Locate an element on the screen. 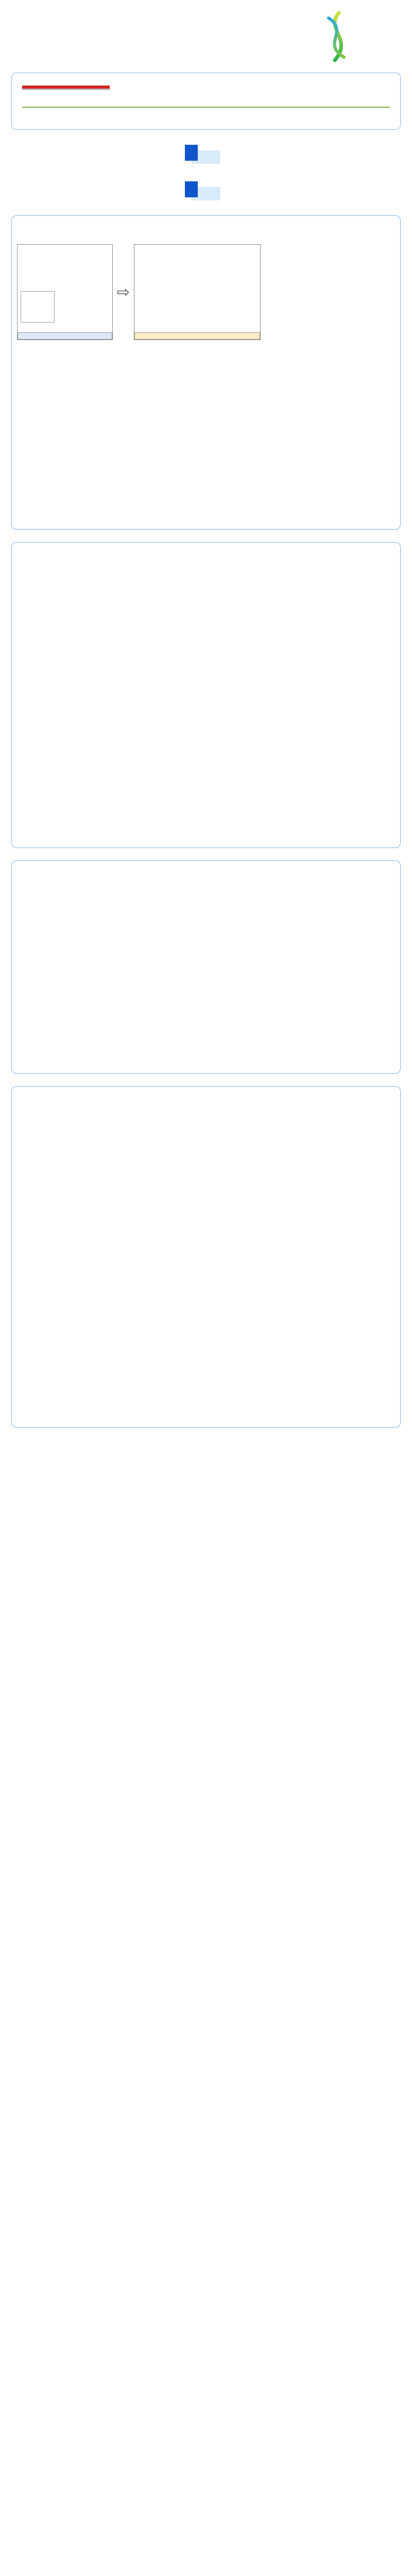 This screenshot has height=2576, width=412. workflow-left-caption is located at coordinates (65, 336).